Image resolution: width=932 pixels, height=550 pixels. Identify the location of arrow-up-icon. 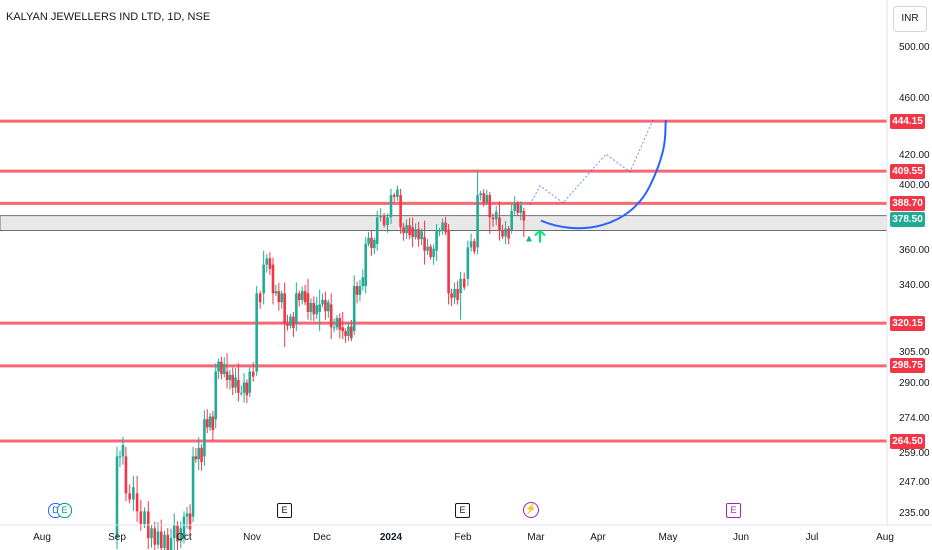
(540, 236).